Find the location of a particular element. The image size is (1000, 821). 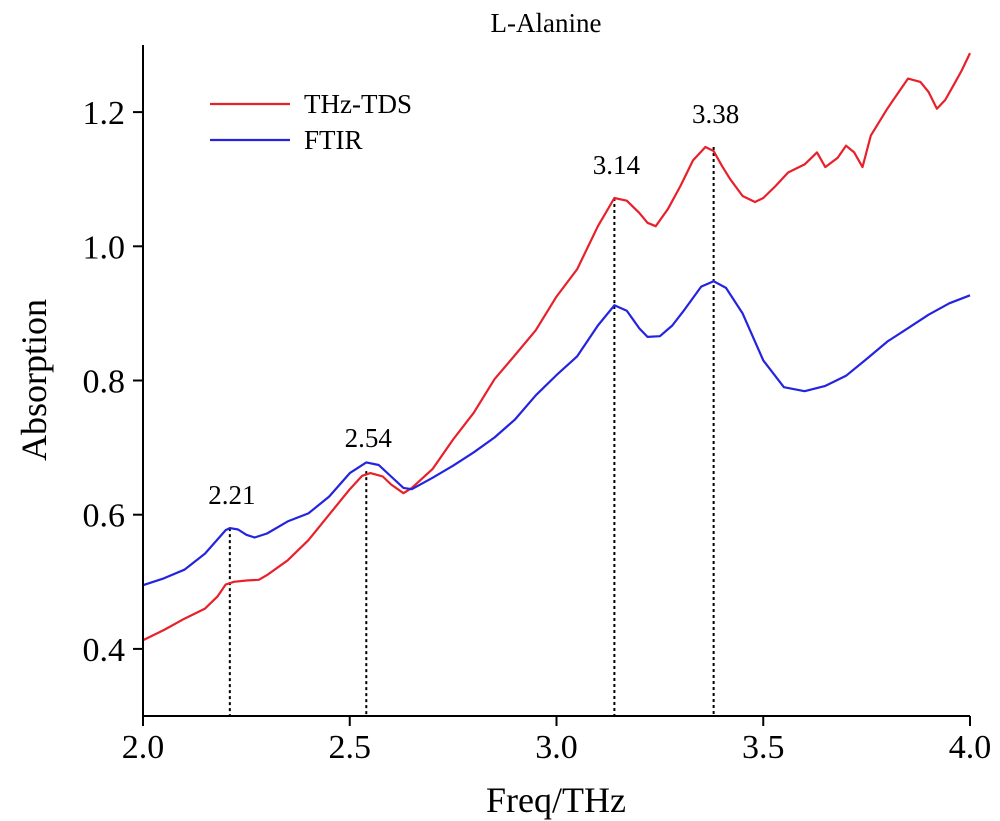

x-axis-ticks: 2.0 2.5 3.0 3.5 4.0 is located at coordinates (557, 741).